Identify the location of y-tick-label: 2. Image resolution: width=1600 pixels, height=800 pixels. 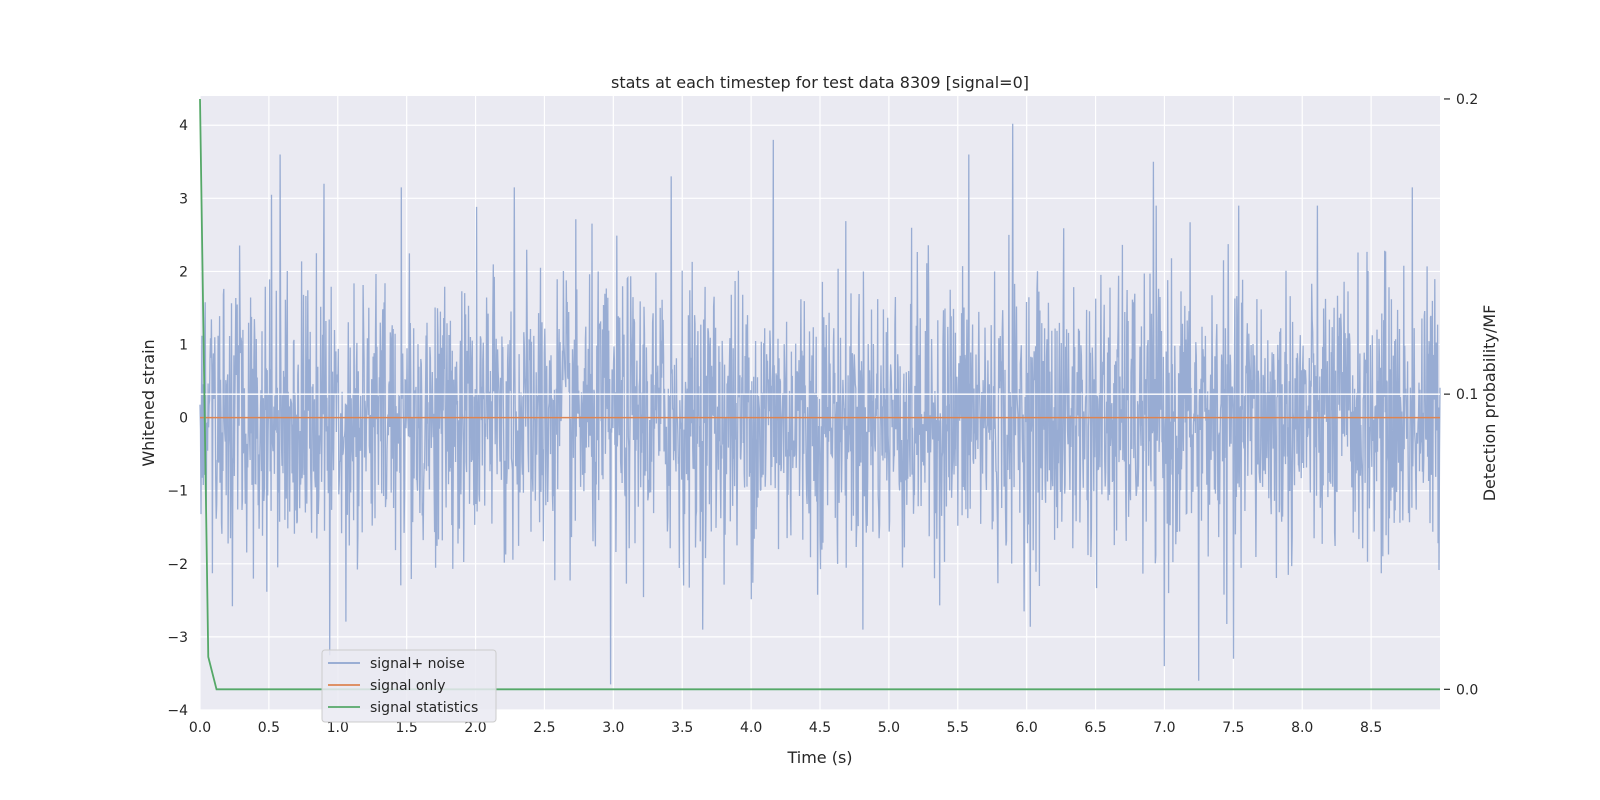
(183, 272).